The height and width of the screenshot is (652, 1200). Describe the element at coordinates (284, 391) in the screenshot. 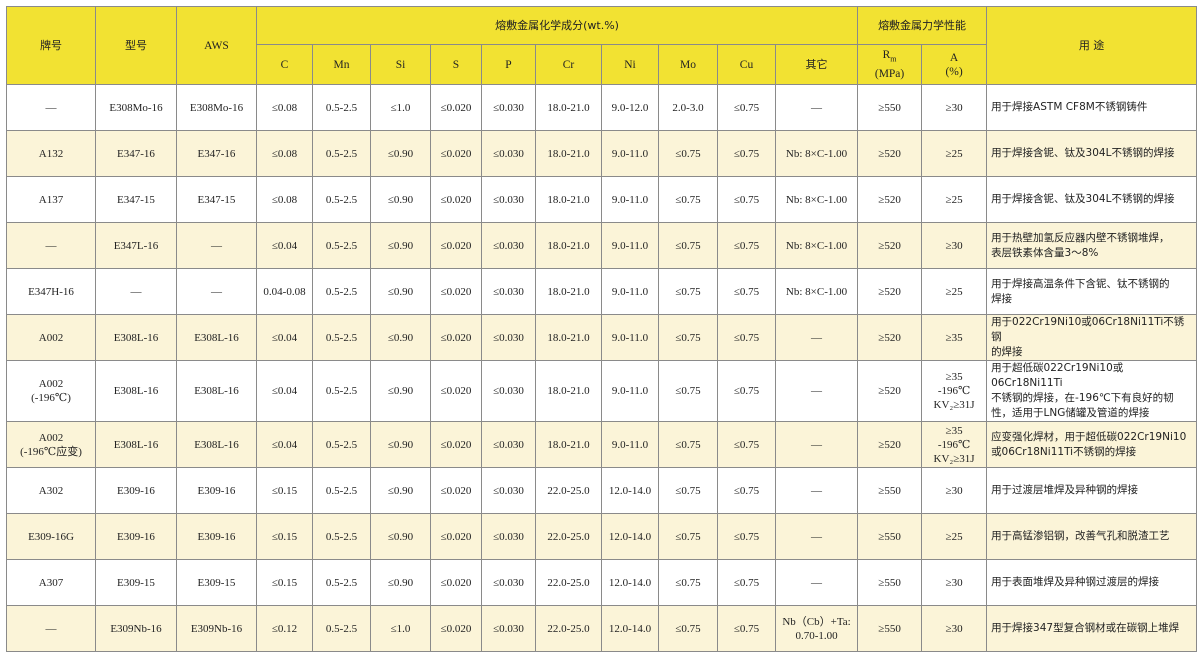

I see `cell-c: ≤0.04` at that location.